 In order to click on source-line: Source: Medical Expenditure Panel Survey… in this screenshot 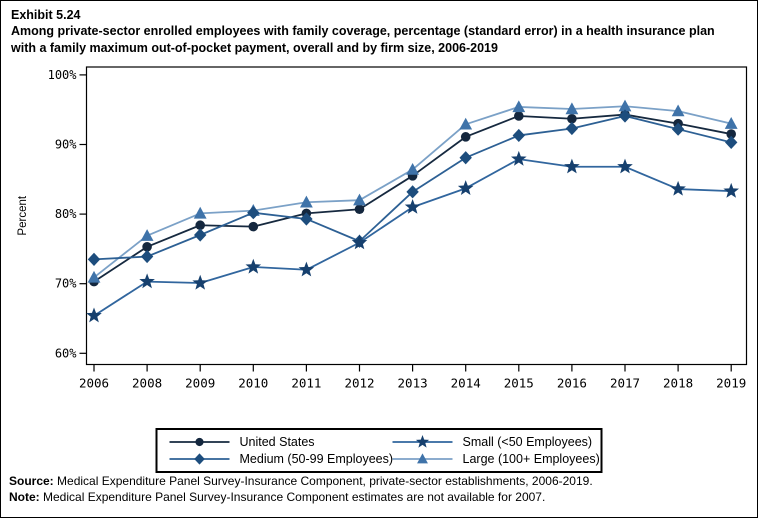, I will do `click(301, 482)`.